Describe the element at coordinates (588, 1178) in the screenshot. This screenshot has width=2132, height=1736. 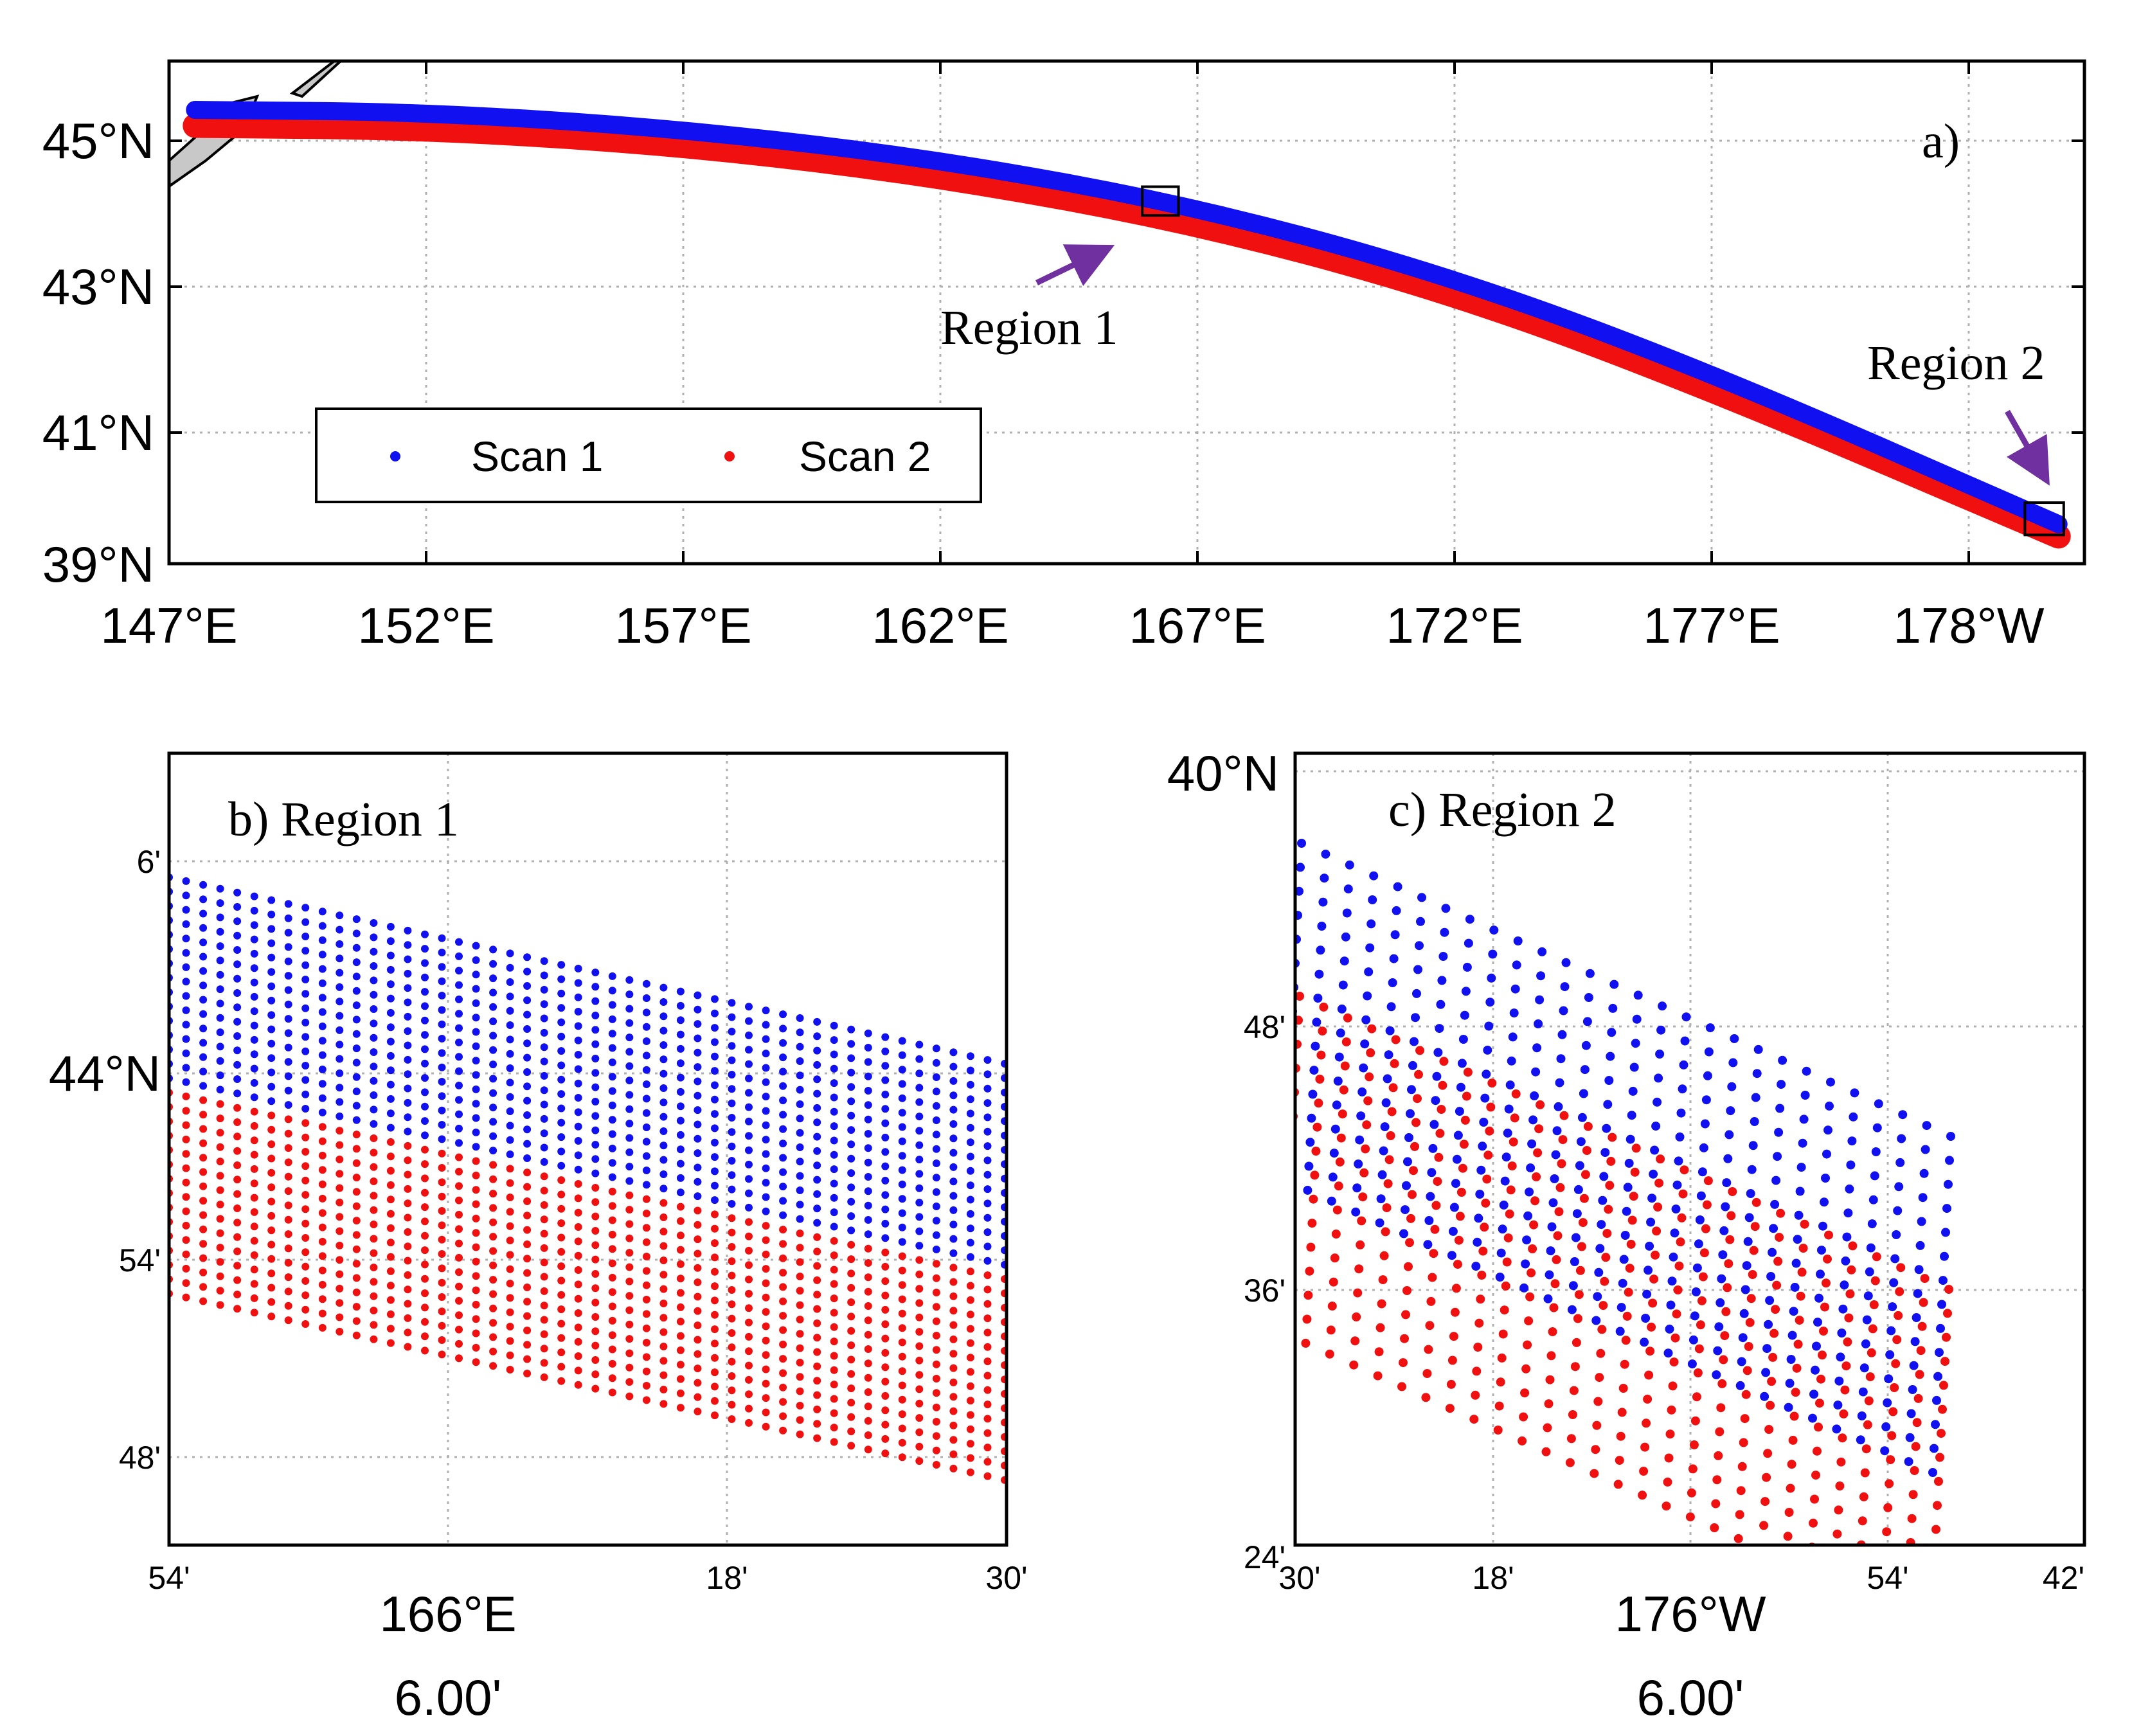
I see `panel-b-points` at that location.